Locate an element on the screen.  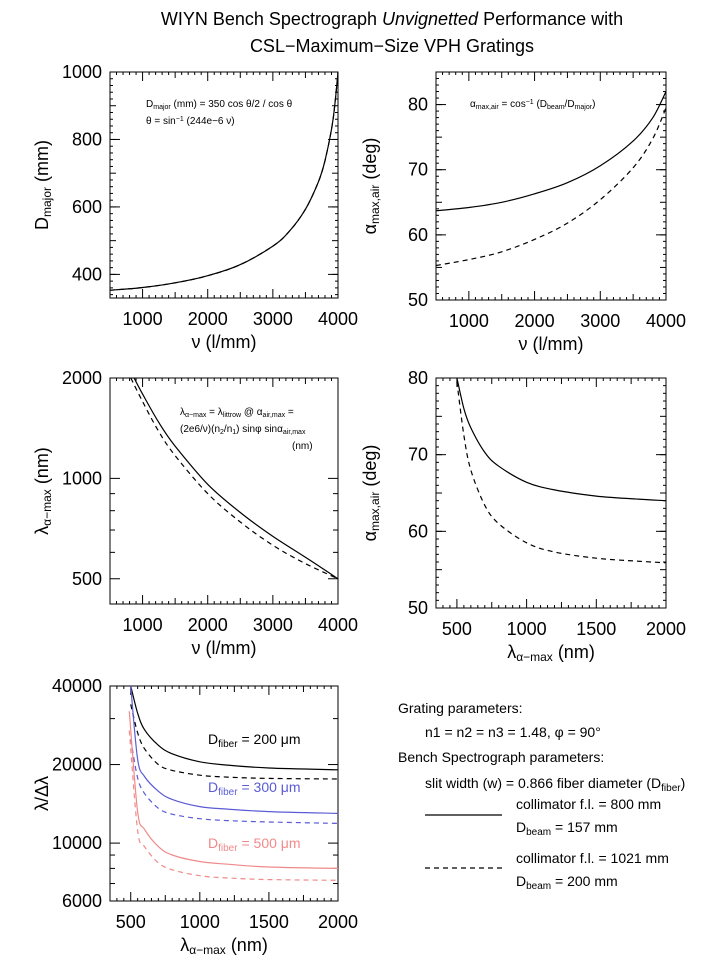
legend-entry1-part-part-2: = 157 mm is located at coordinates (584, 827).